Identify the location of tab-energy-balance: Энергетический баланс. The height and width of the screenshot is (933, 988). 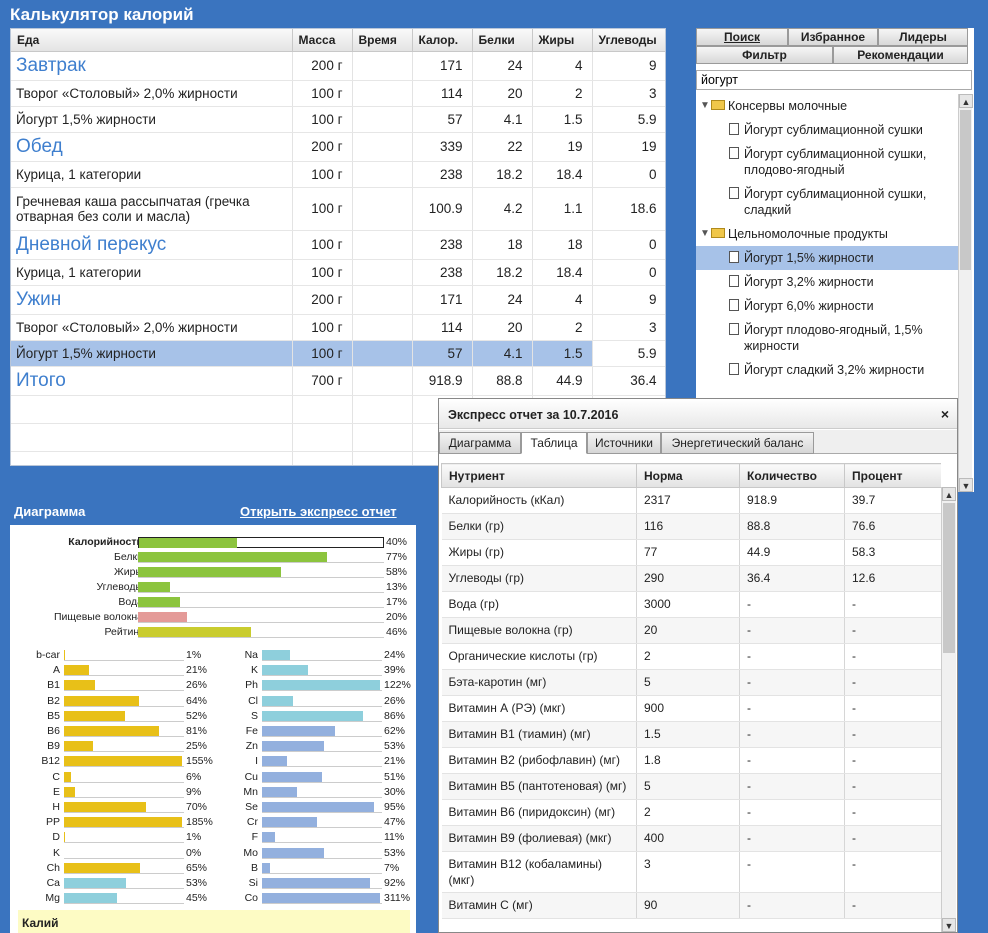
(737, 443).